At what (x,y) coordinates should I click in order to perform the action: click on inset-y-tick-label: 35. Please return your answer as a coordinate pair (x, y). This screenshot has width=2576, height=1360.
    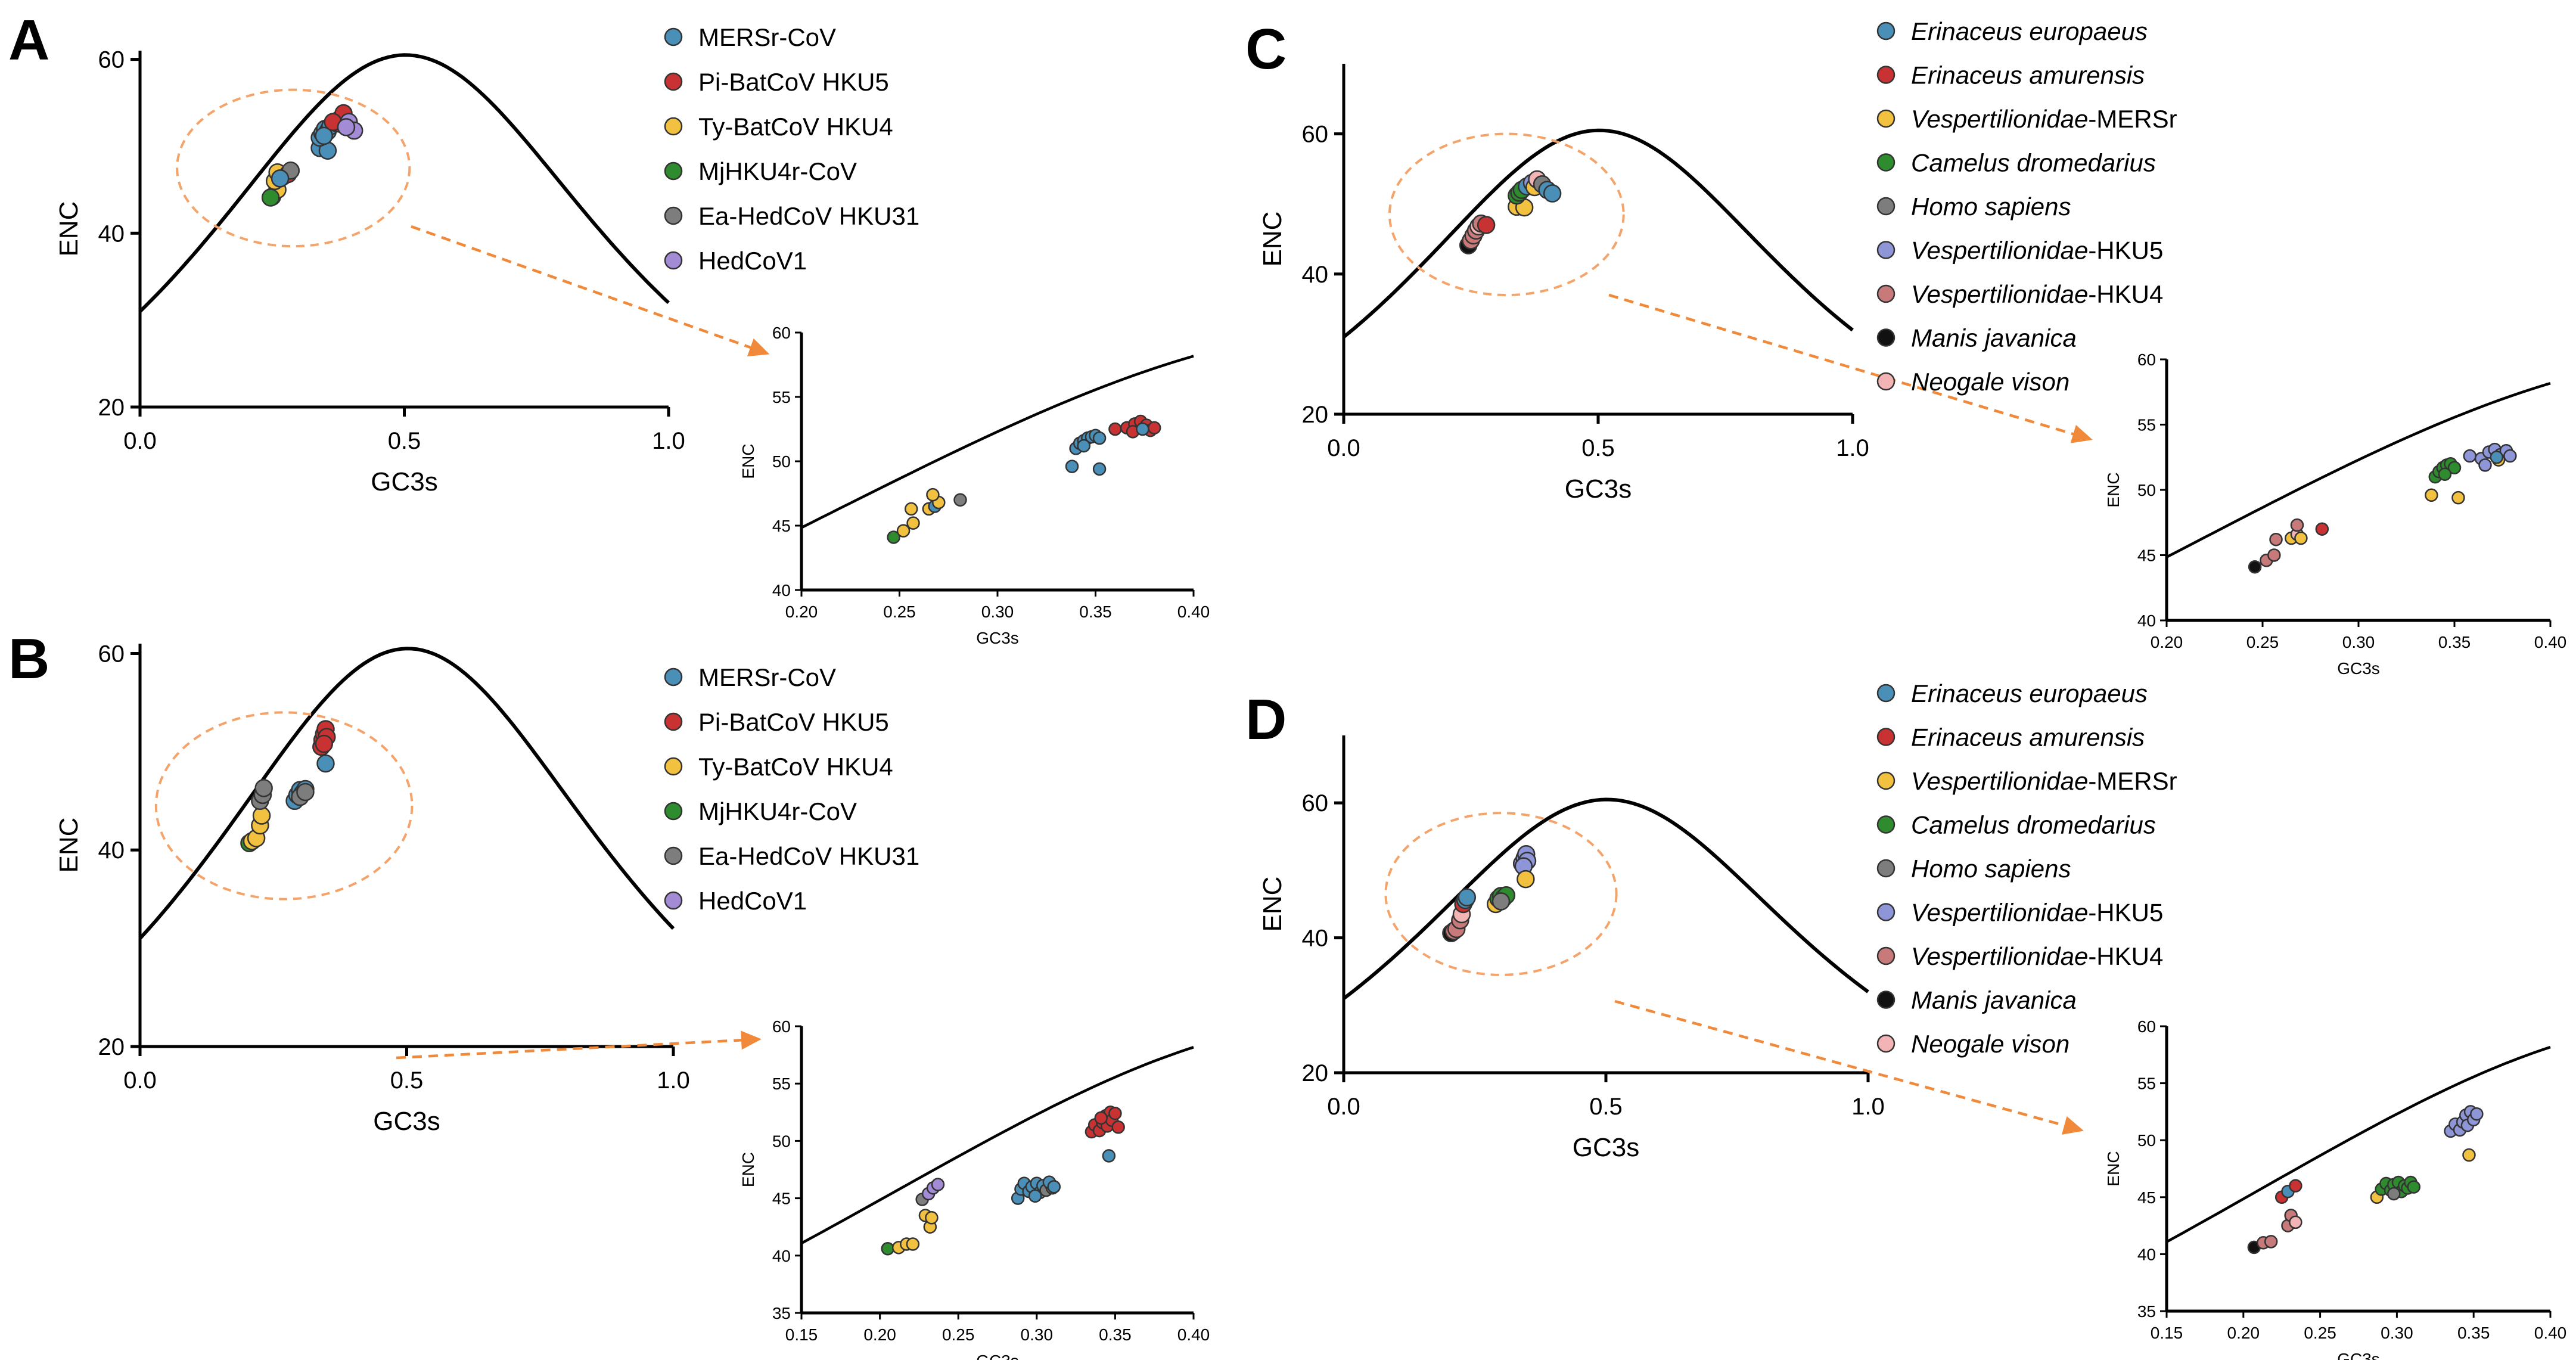
    Looking at the image, I should click on (781, 1313).